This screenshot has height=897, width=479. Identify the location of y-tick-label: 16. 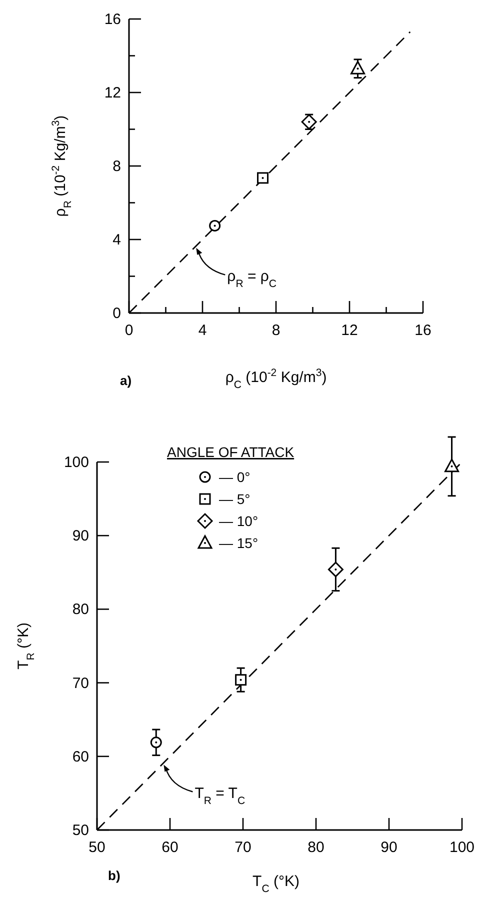
(112, 19).